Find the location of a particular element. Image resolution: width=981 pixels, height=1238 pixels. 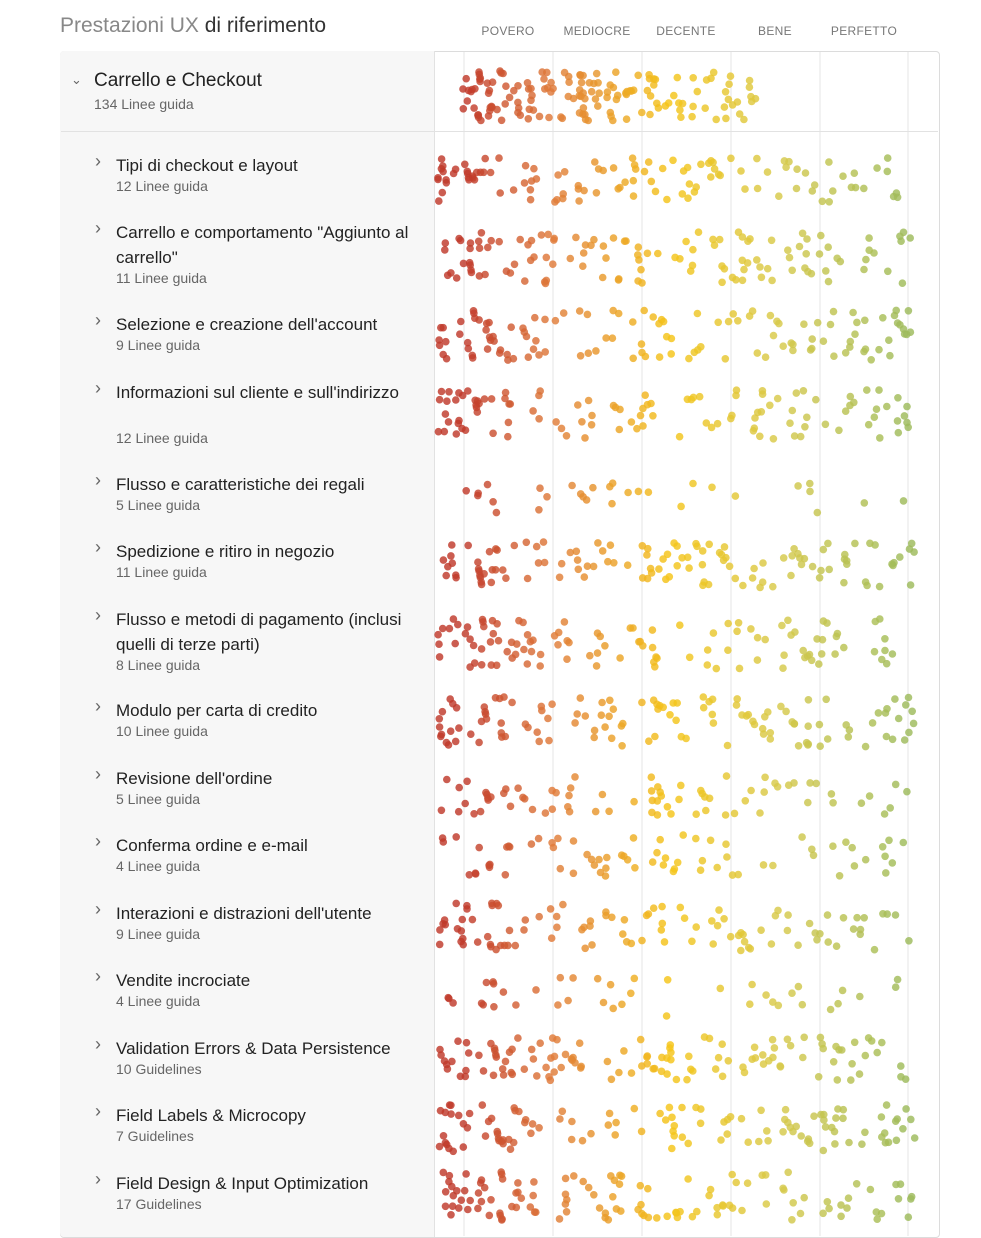

category-name: Revisione dell'ordine is located at coordinates (194, 778).